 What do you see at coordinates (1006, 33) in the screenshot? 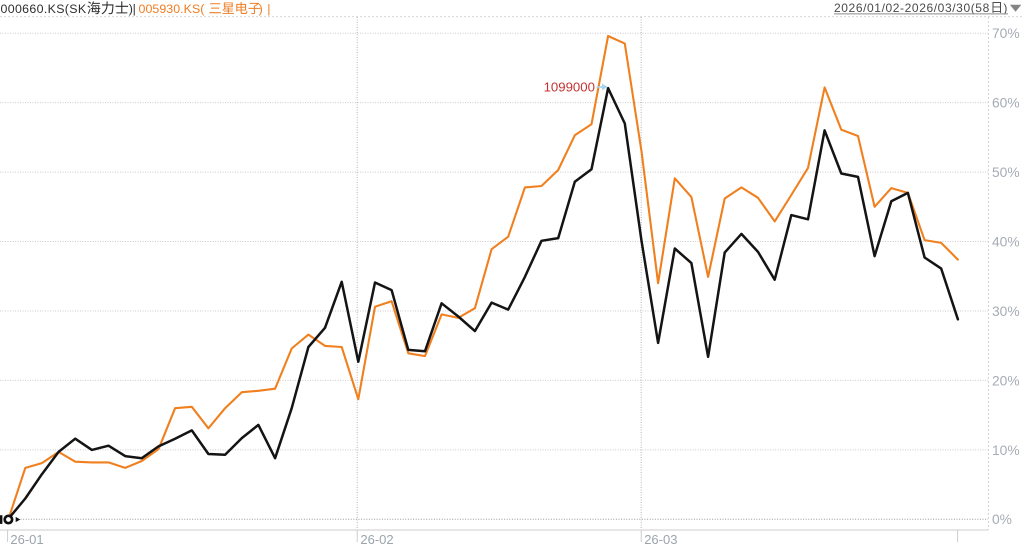
I see `svg-text: 70%` at bounding box center [1006, 33].